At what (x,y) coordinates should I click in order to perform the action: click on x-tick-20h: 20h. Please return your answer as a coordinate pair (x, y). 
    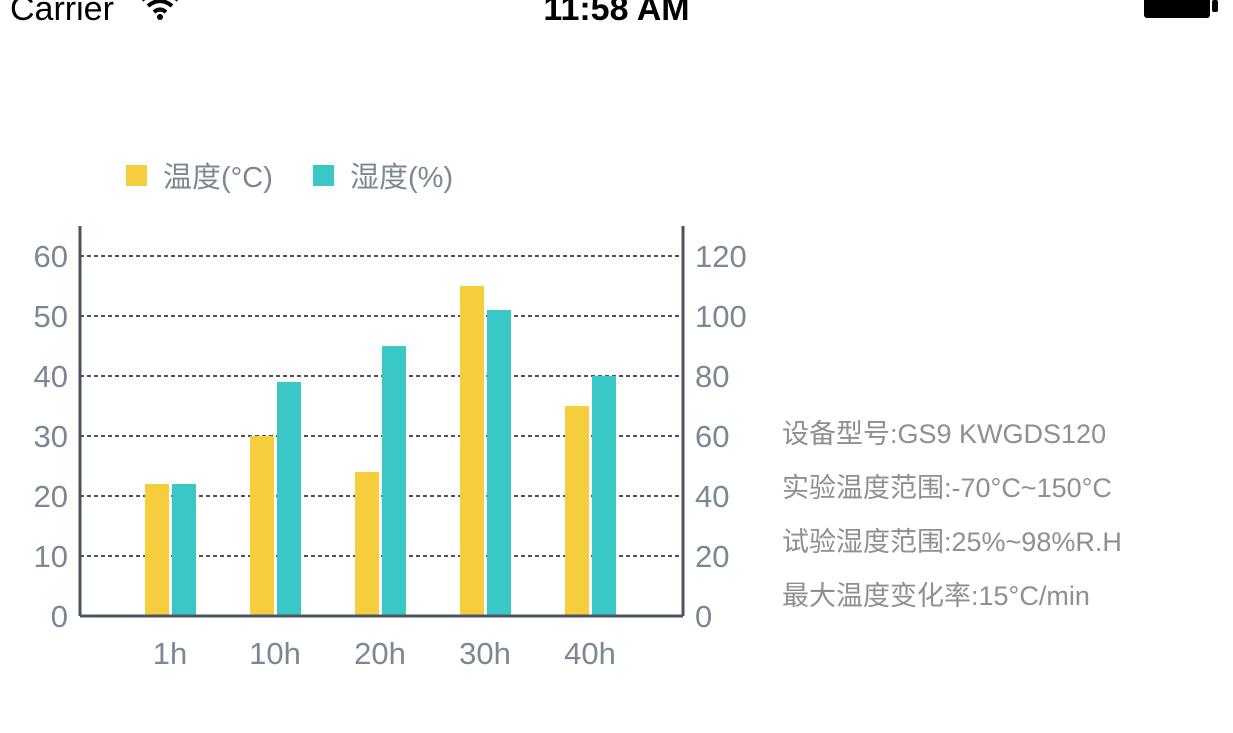
    Looking at the image, I should click on (380, 653).